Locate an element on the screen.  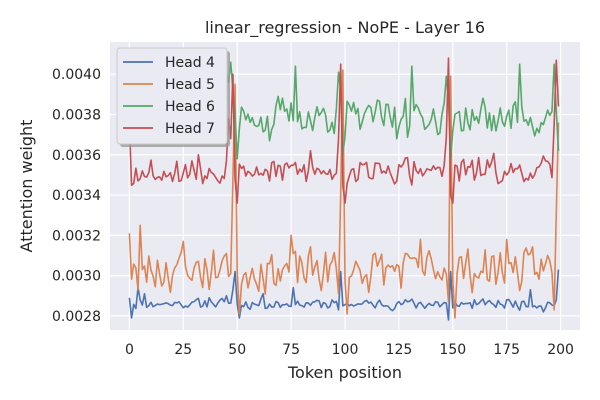
chart-title: linear_regression - NoPE - Layer 16 is located at coordinates (345, 28).